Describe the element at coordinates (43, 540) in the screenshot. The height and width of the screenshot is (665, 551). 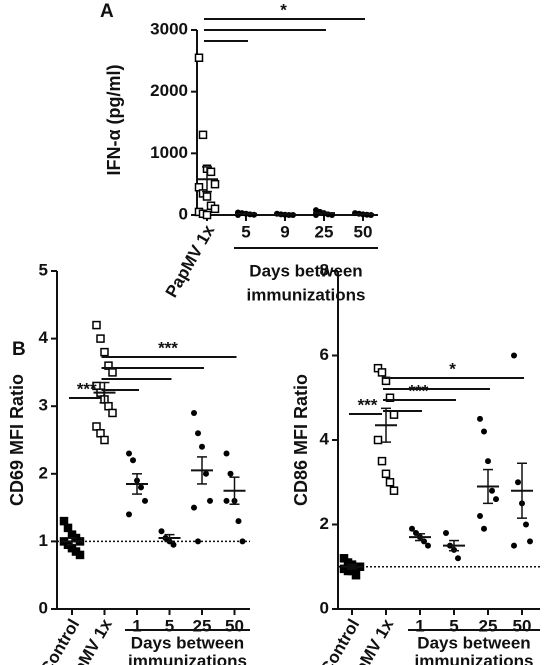
I see `y-tick-label: 1` at that location.